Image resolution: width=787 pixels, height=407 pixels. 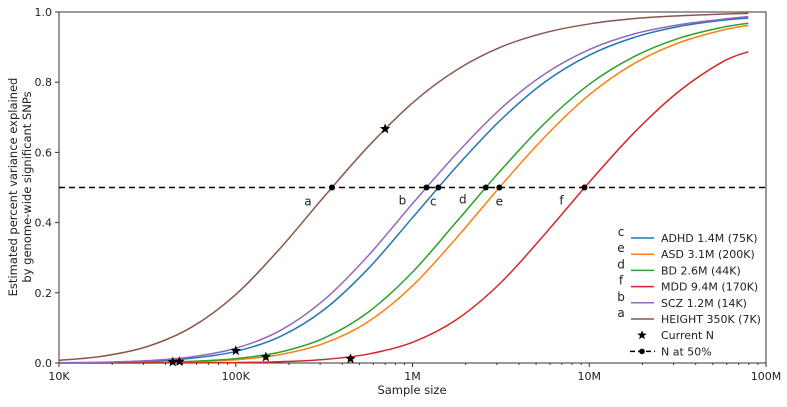 What do you see at coordinates (331, 187) in the screenshot?
I see `fifty-percent-dot-a` at bounding box center [331, 187].